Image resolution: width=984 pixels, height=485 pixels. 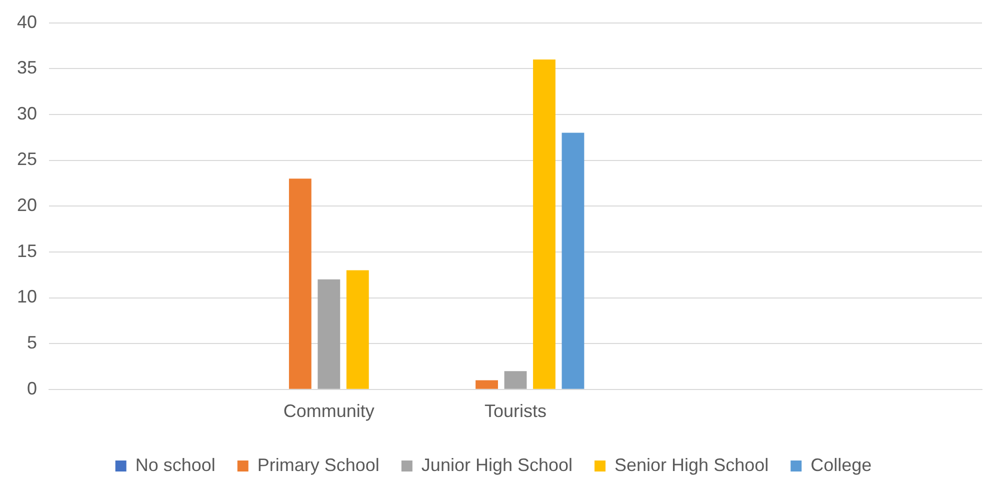 I want to click on y-tick-label: 15, so click(x=27, y=250).